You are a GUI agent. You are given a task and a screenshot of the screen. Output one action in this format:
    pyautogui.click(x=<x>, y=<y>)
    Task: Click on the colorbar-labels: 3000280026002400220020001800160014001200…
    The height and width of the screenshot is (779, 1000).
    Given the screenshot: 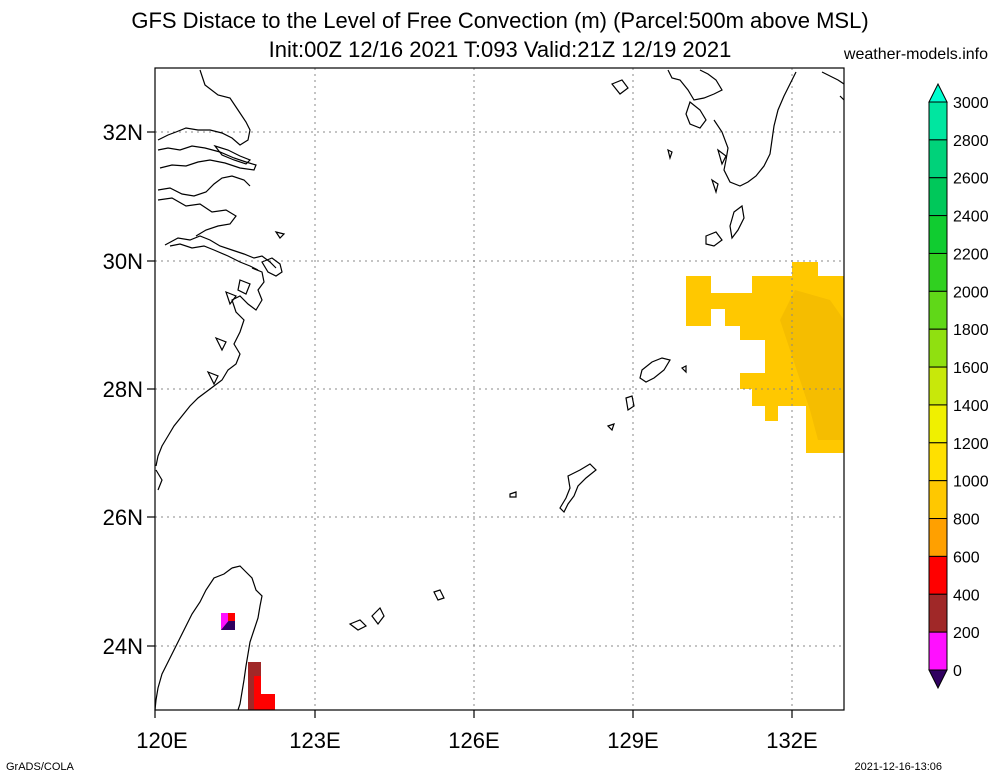 What is the action you would take?
    pyautogui.click(x=971, y=387)
    